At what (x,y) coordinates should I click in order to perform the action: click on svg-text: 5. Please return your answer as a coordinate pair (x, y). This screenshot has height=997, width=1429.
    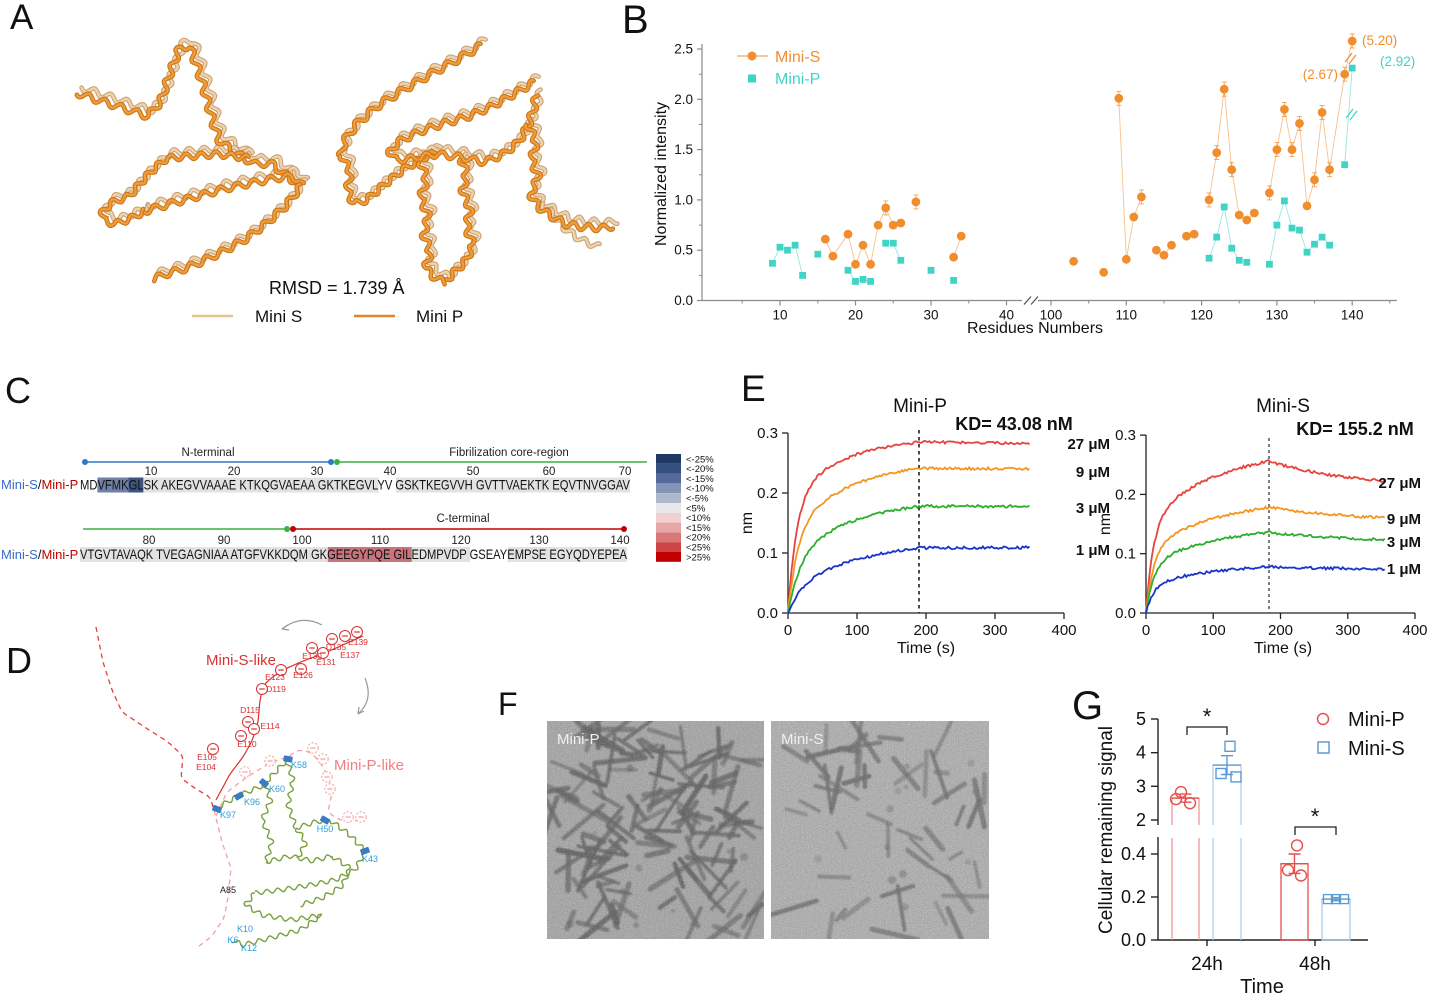
    Looking at the image, I should click on (1141, 719).